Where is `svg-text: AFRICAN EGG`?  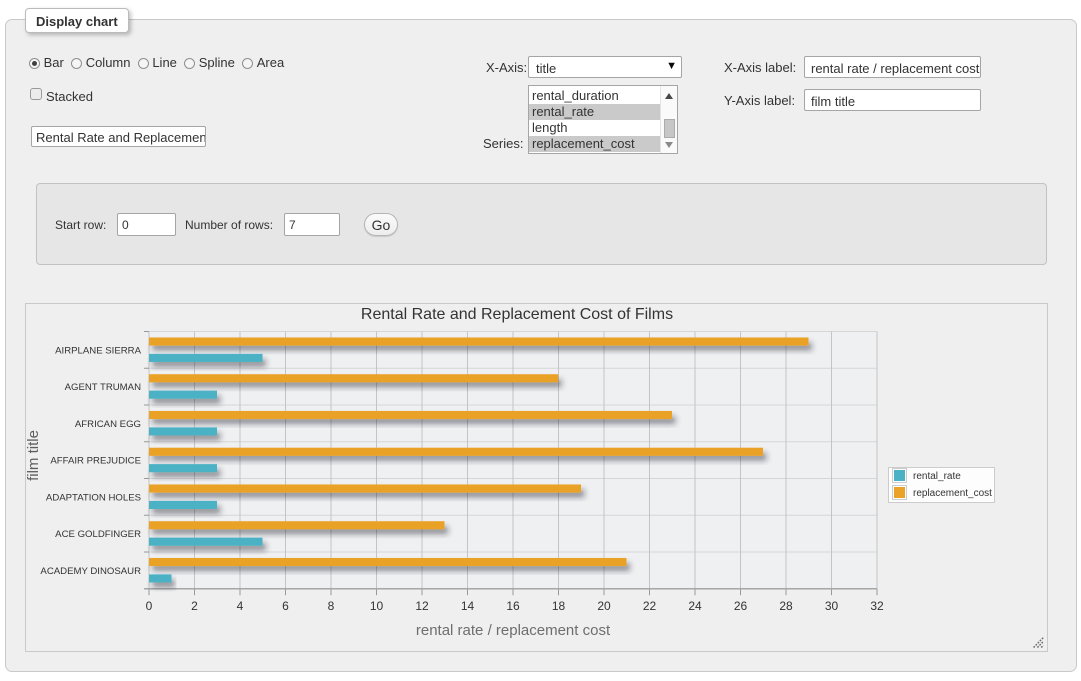 svg-text: AFRICAN EGG is located at coordinates (108, 424).